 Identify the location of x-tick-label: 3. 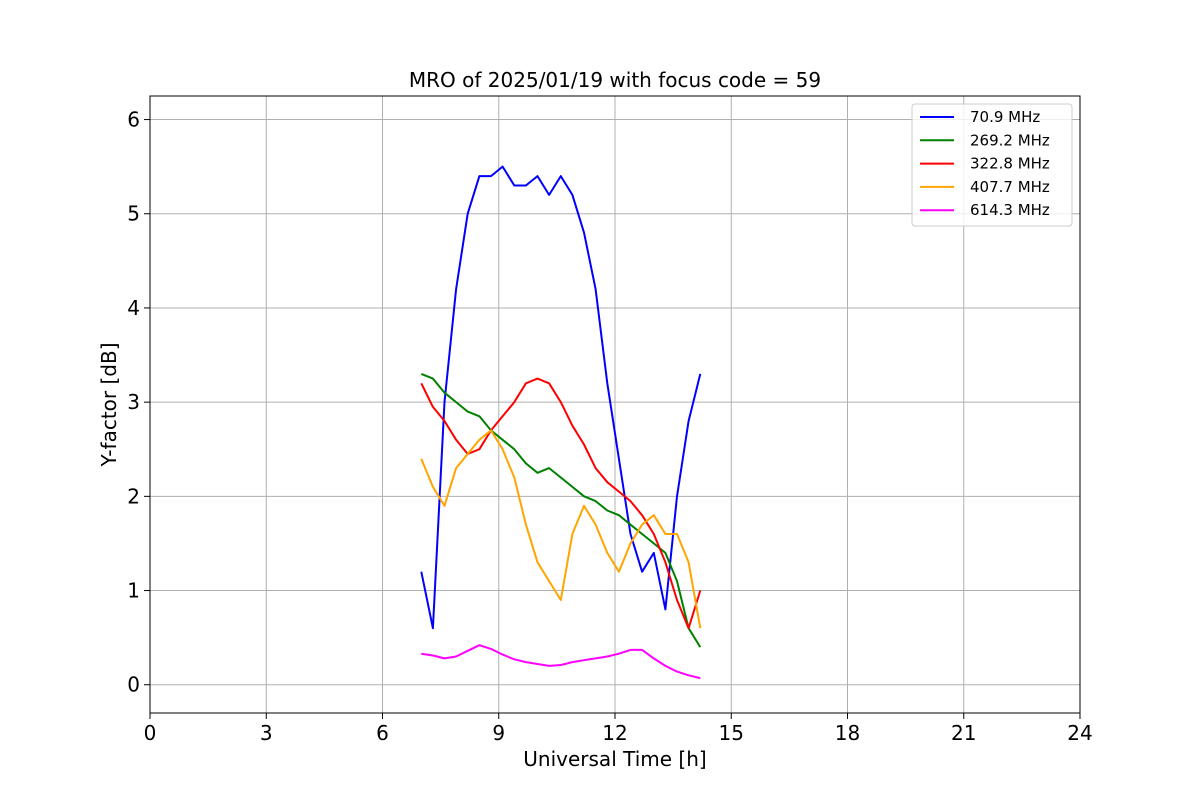
(266, 733).